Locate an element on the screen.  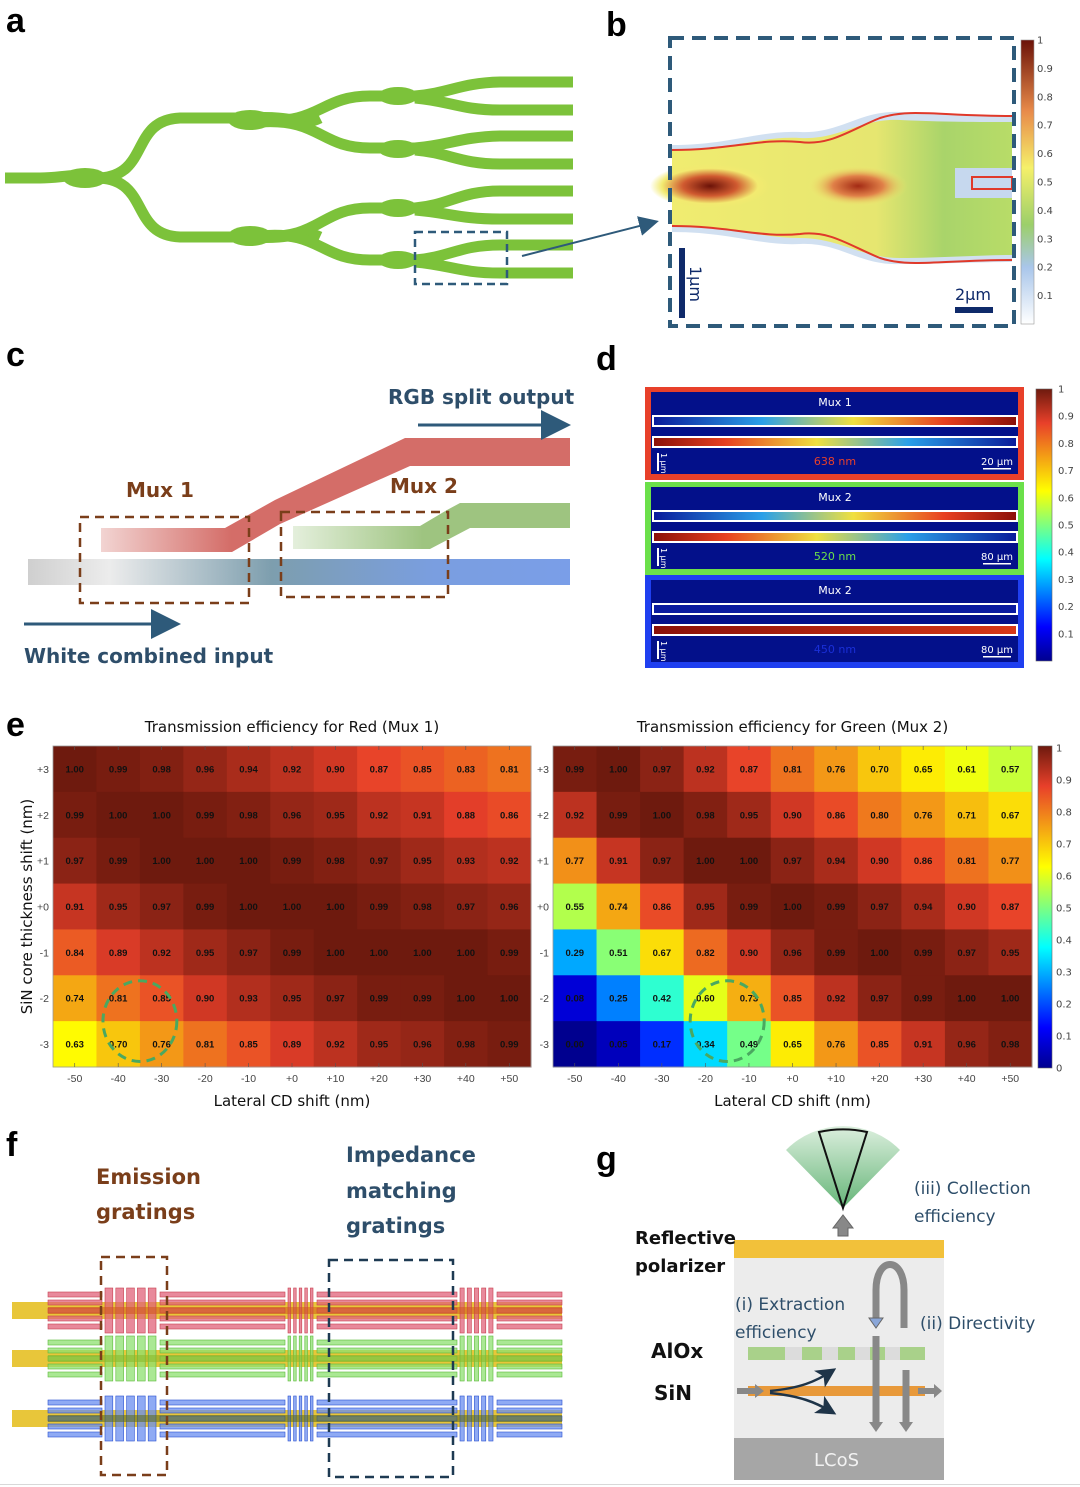
x-tick-label: +0 is located at coordinates (793, 1079).